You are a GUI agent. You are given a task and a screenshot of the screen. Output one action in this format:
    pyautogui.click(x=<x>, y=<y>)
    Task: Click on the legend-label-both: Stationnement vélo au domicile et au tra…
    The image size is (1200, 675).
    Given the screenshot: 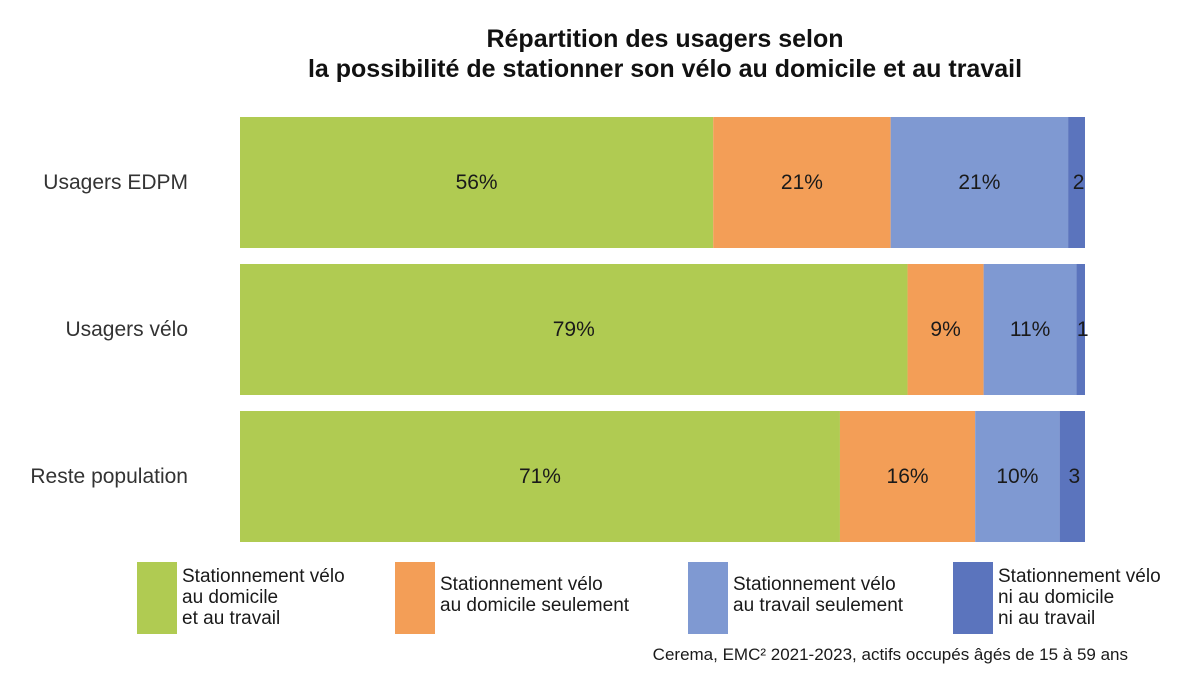 What is the action you would take?
    pyautogui.click(x=263, y=597)
    